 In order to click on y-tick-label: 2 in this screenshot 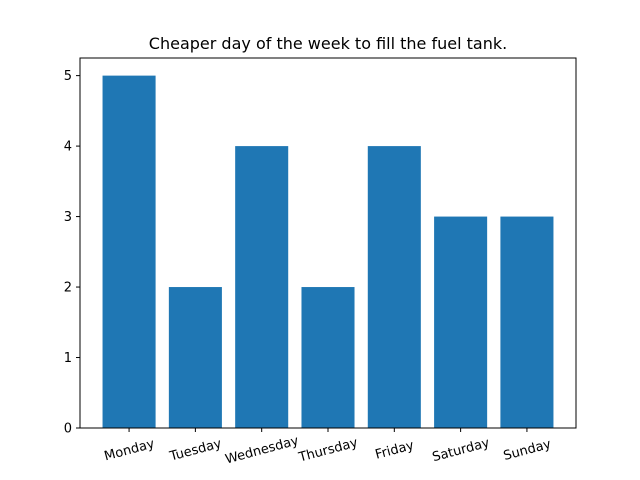, I will do `click(68, 288)`.